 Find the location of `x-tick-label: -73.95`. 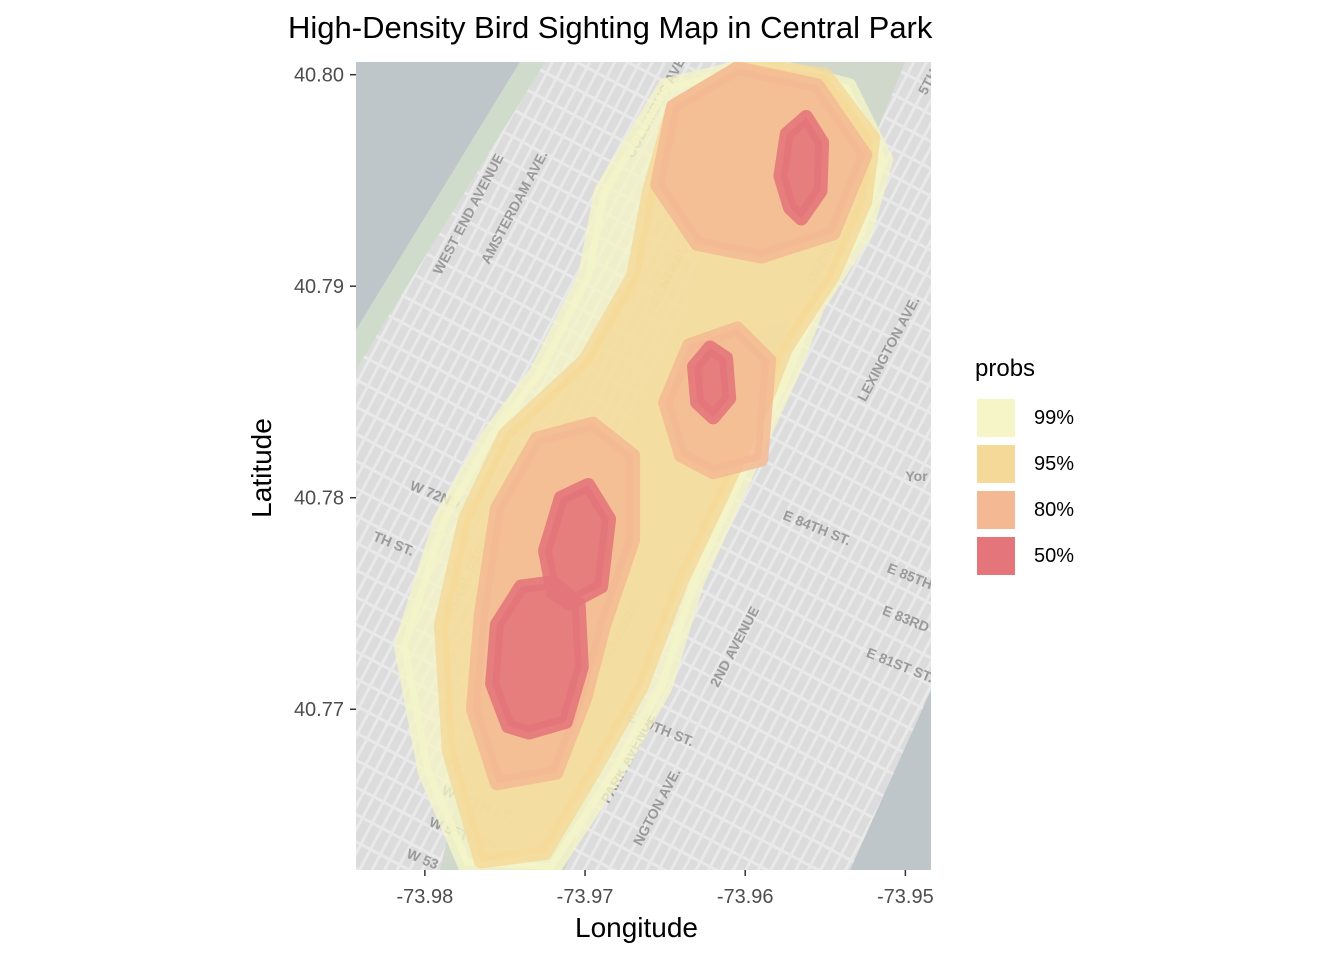

x-tick-label: -73.95 is located at coordinates (905, 897).